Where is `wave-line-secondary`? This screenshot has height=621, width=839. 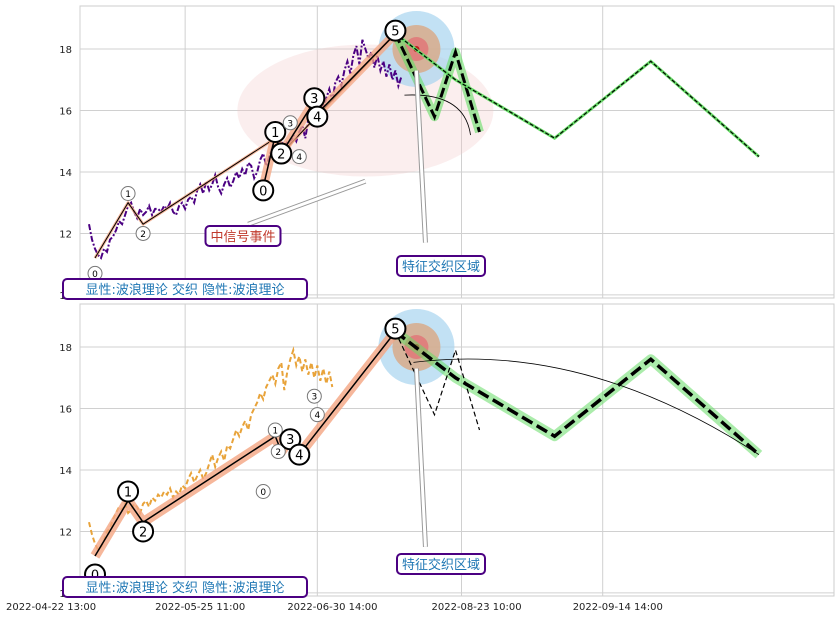 wave-line-secondary is located at coordinates (329, 110).